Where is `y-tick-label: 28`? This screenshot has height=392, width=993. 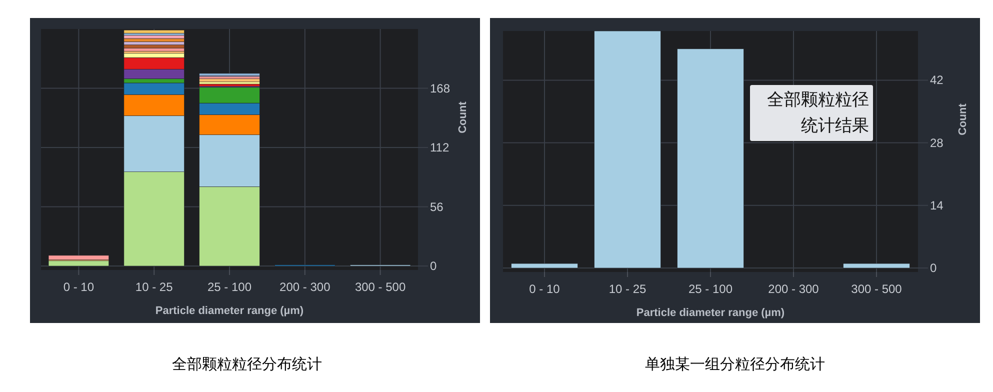
y-tick-label: 28 is located at coordinates (937, 143).